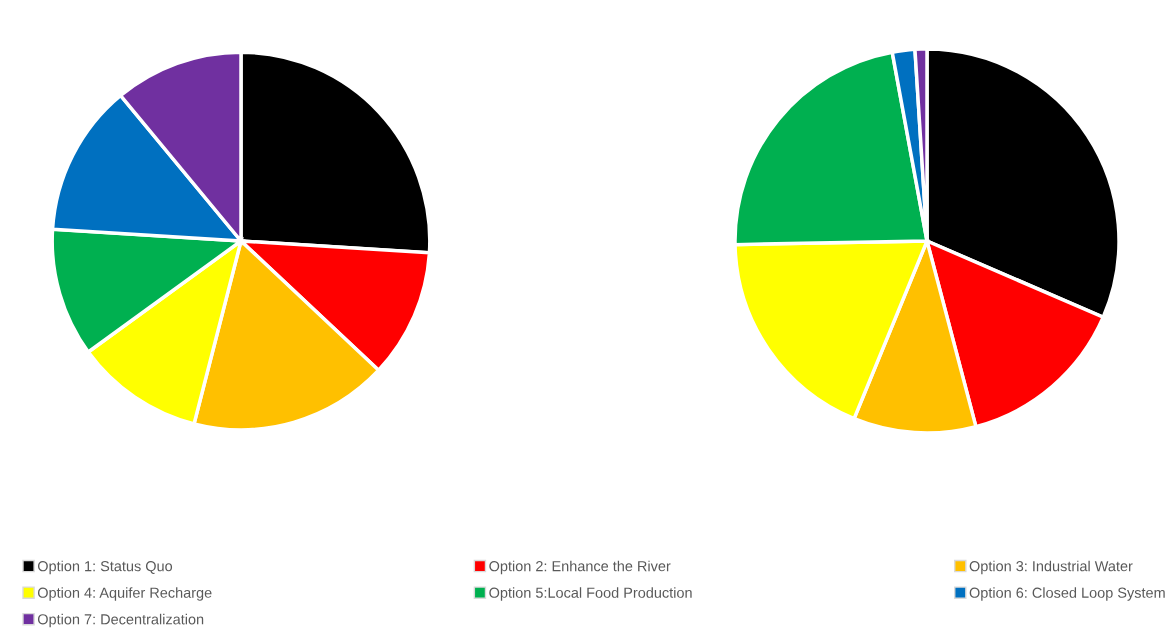 The width and height of the screenshot is (1172, 636). I want to click on legend-label: Option 2: Enhance the River, so click(580, 567).